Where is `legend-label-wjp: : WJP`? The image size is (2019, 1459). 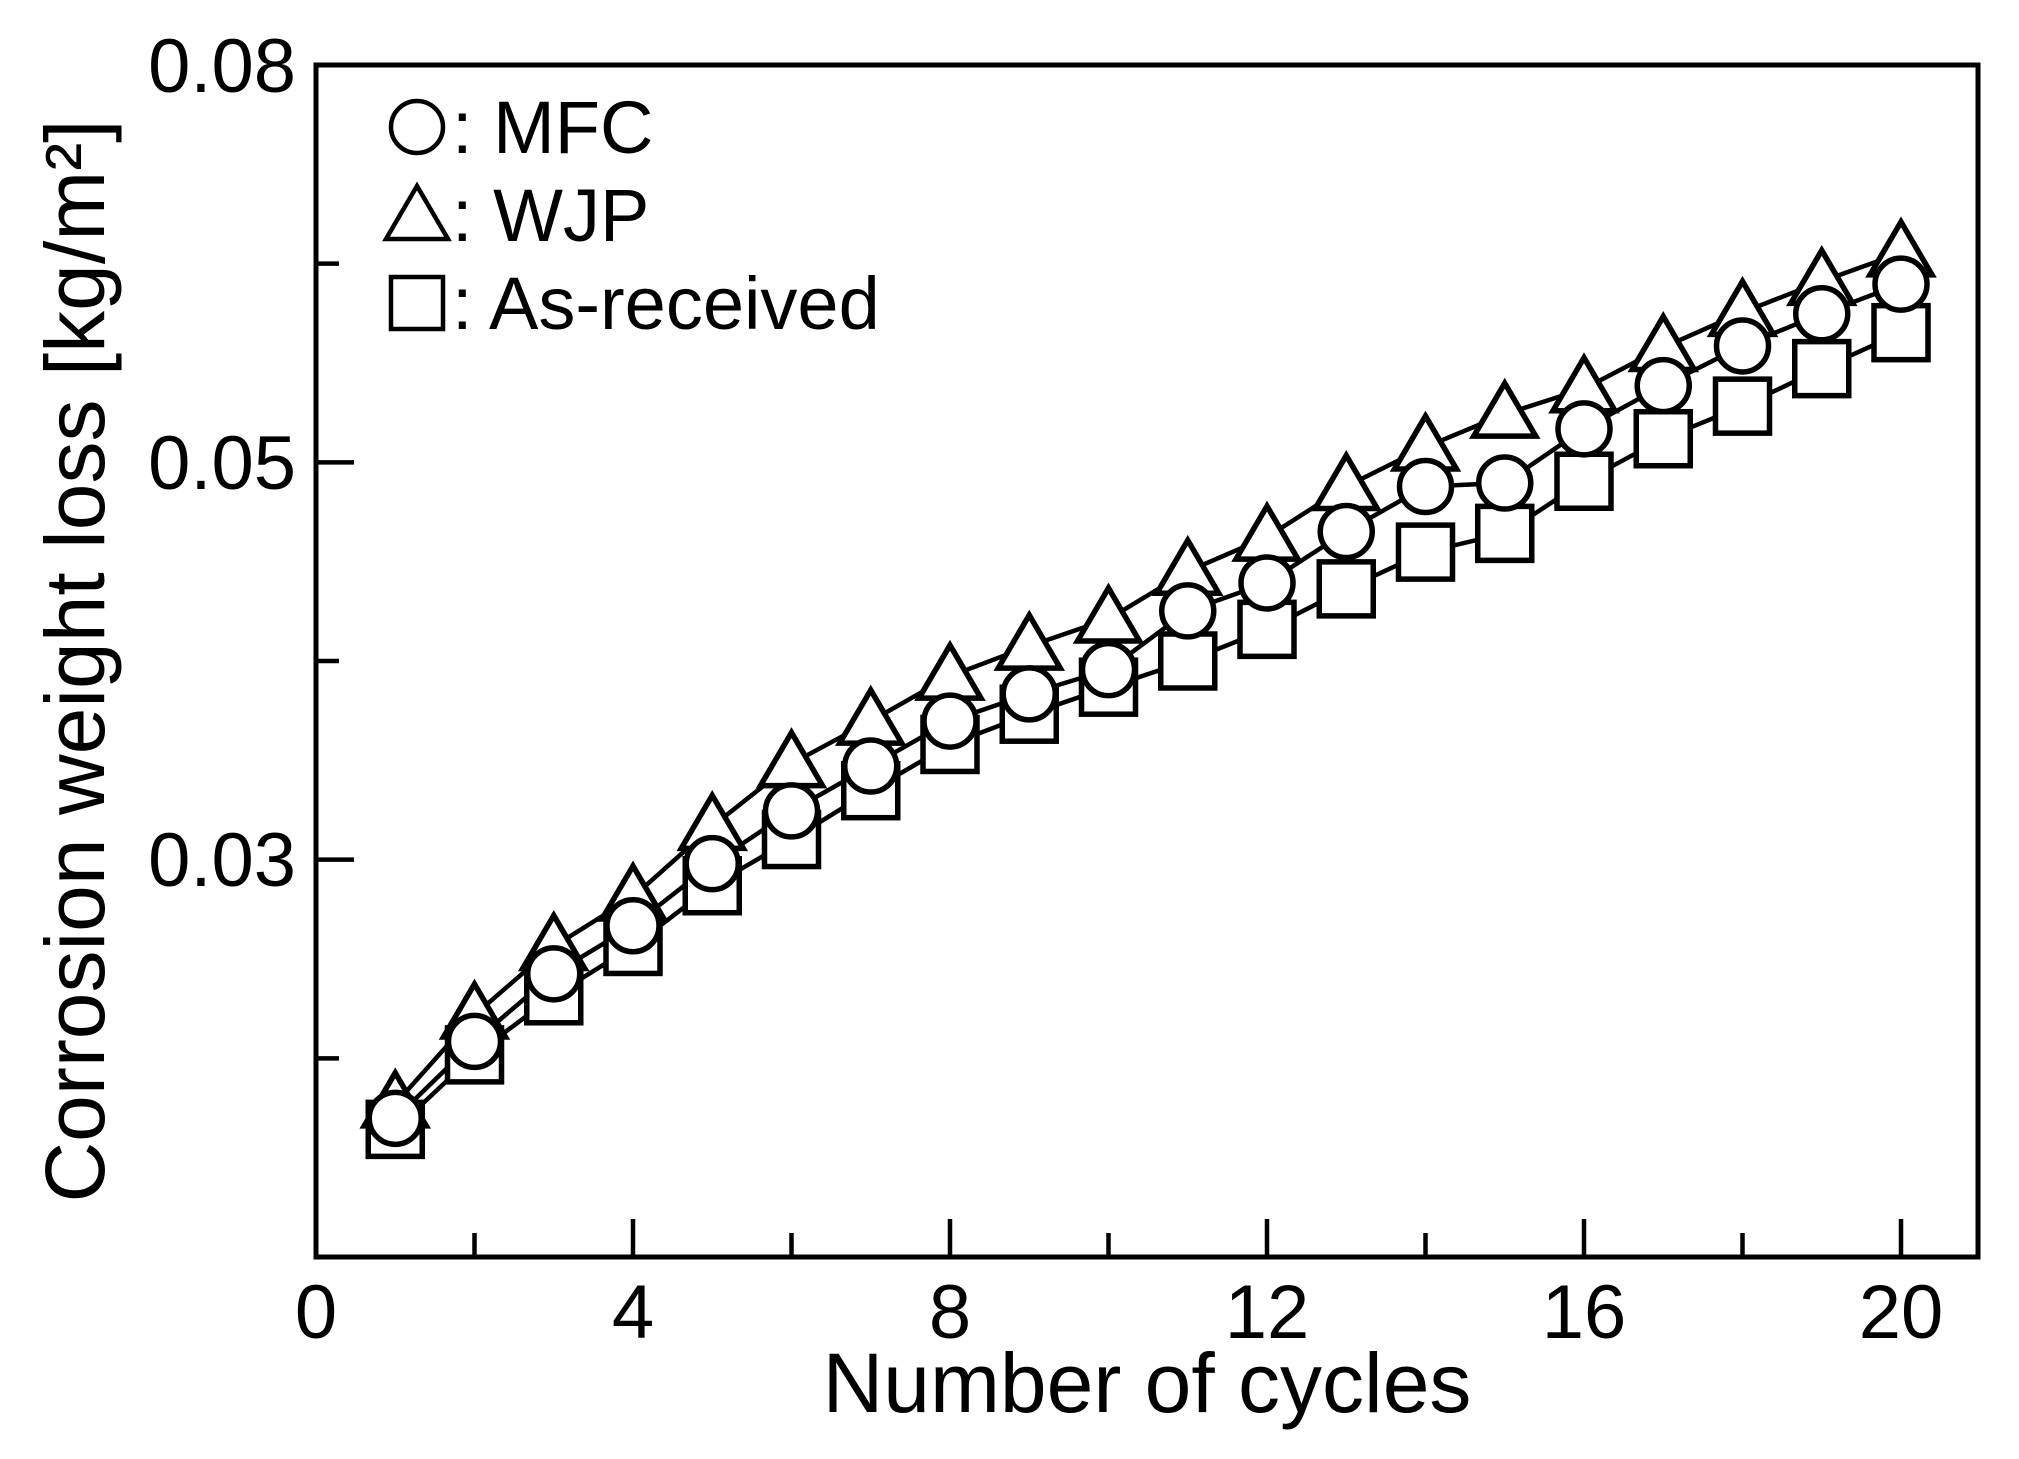 legend-label-wjp: : WJP is located at coordinates (550, 215).